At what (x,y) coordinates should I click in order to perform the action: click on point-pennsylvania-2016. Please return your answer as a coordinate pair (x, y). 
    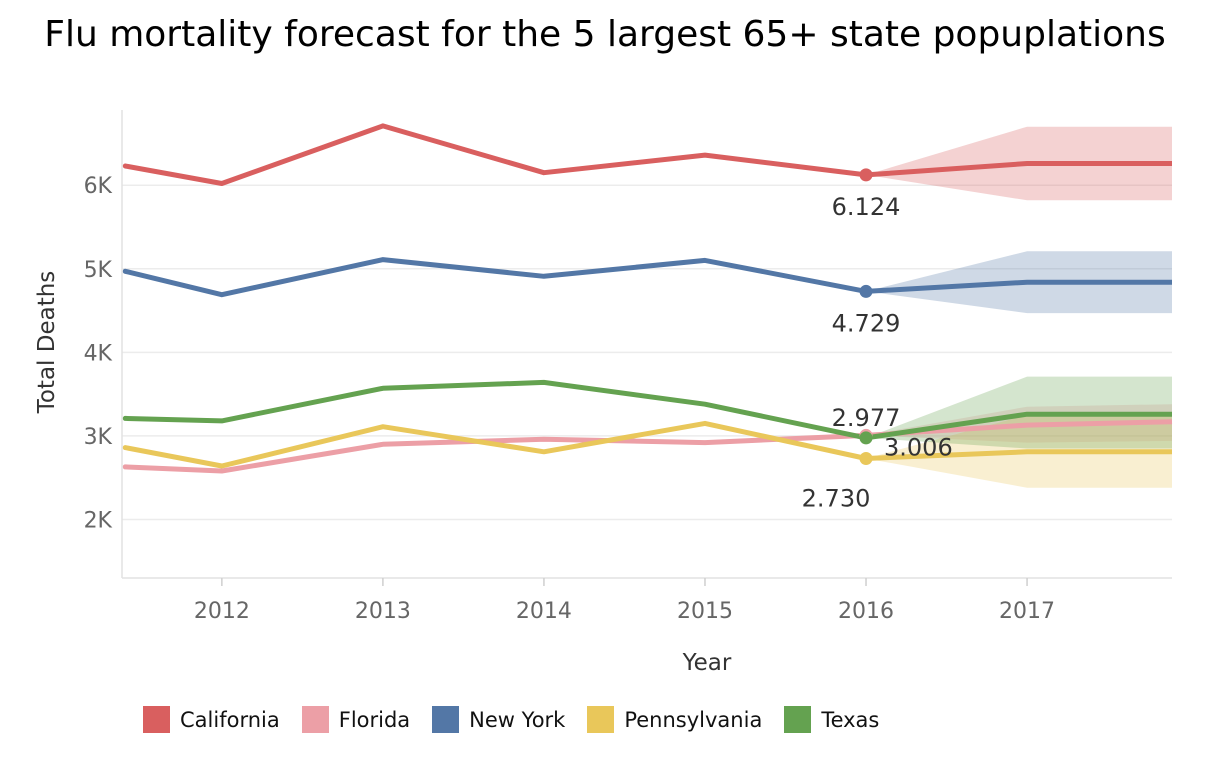
    Looking at the image, I should click on (866, 458).